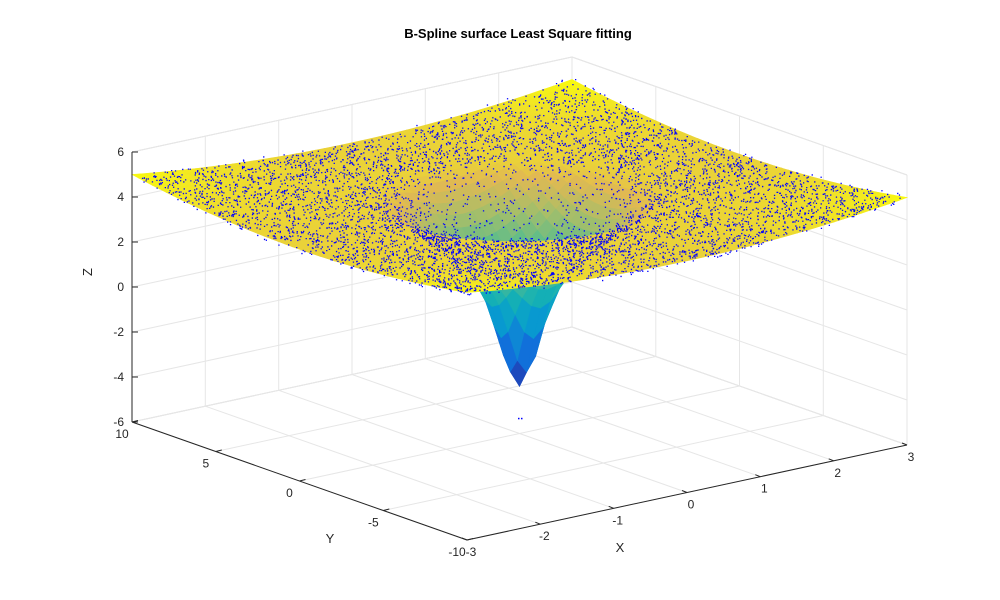 The height and width of the screenshot is (600, 1000). I want to click on z-tick-label: 6, so click(120, 152).